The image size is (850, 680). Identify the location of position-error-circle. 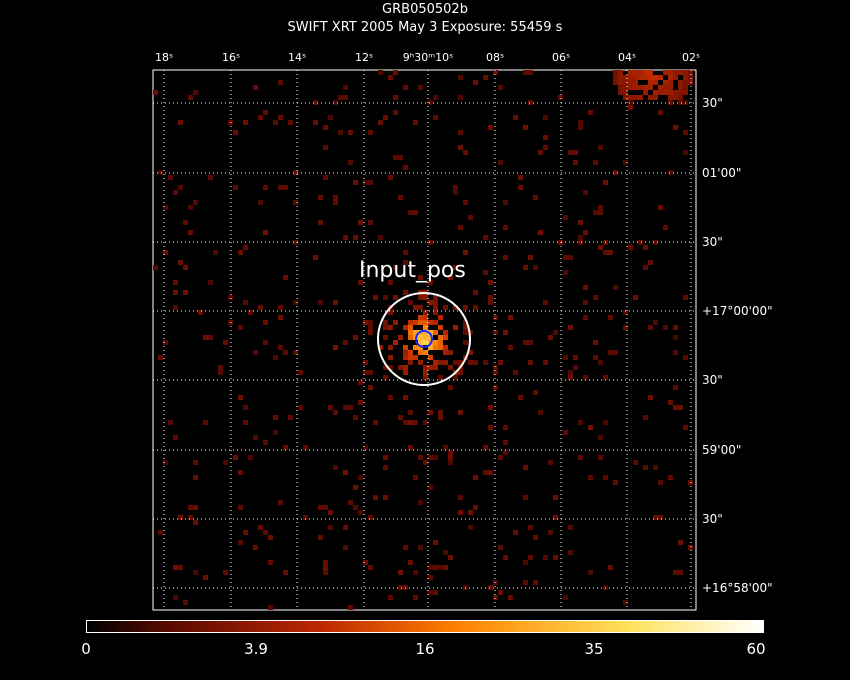
(424, 339).